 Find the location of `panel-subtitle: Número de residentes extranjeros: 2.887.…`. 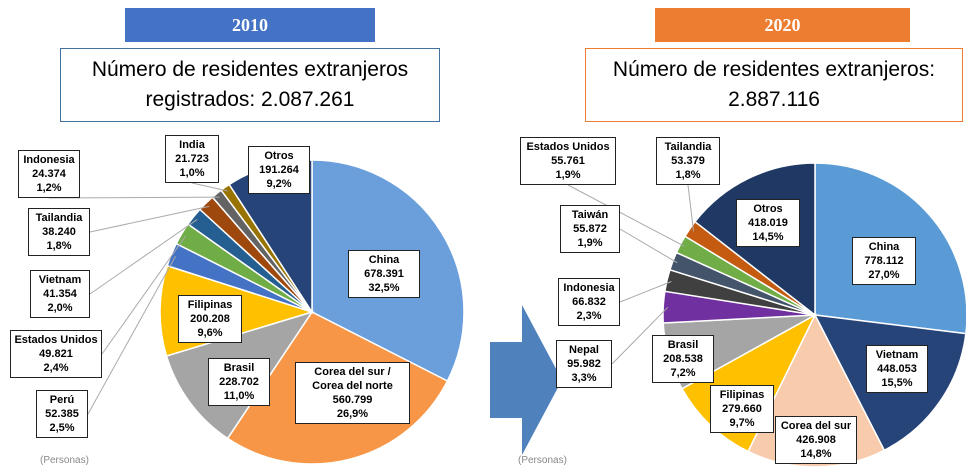

panel-subtitle: Número de residentes extranjeros: 2.887.… is located at coordinates (774, 85).